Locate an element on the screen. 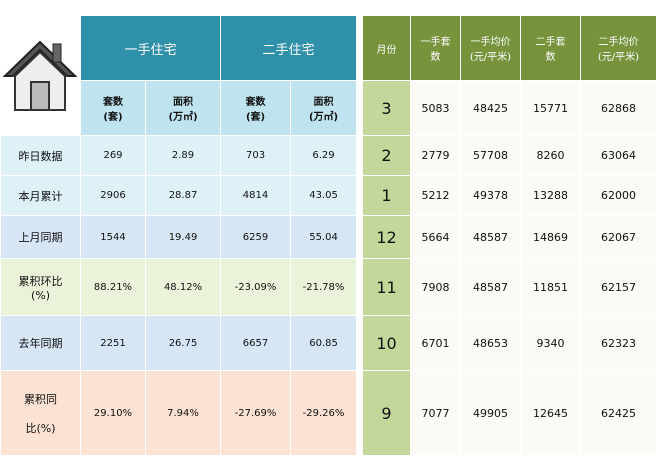  table-row: 套数 (套) 面积 (万㎡) 套数 (套) 面积 (万㎡) is located at coordinates (179, 108).